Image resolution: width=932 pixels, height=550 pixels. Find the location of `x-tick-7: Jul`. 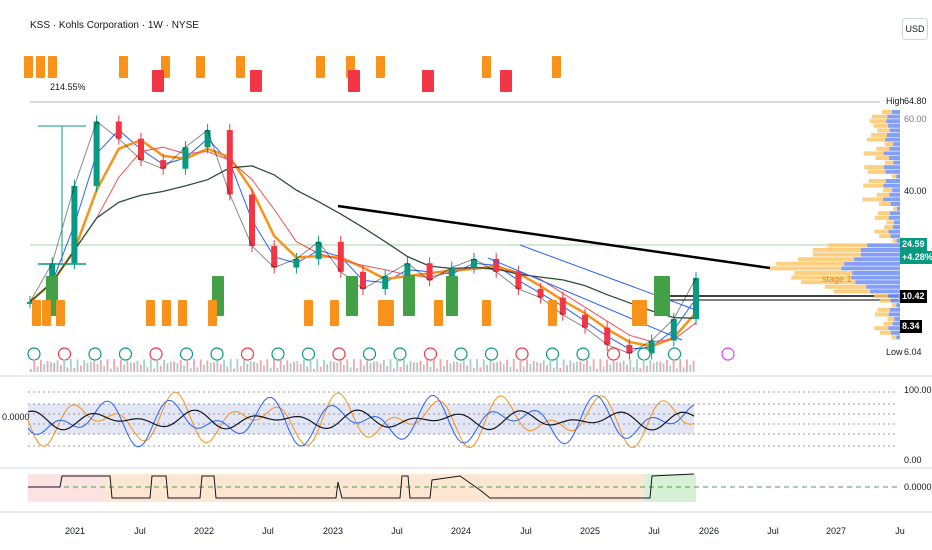

x-tick-7: Jul is located at coordinates (526, 531).